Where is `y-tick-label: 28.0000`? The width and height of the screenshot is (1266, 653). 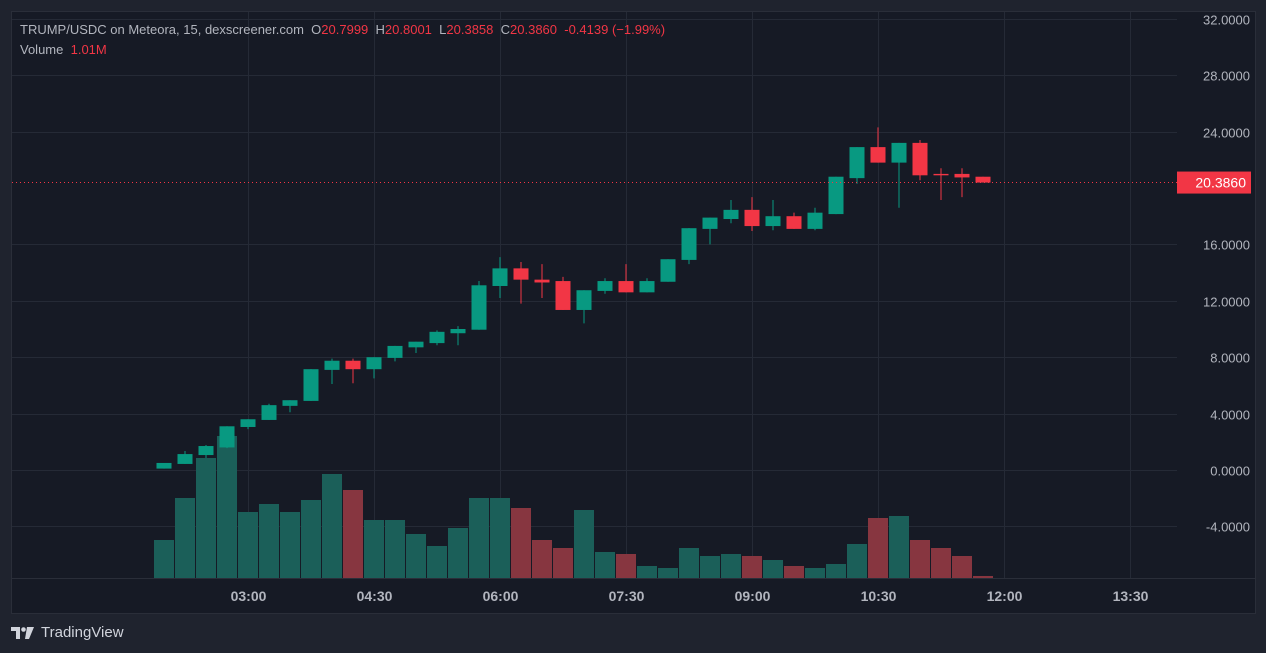
y-tick-label: 28.0000 is located at coordinates (1226, 76).